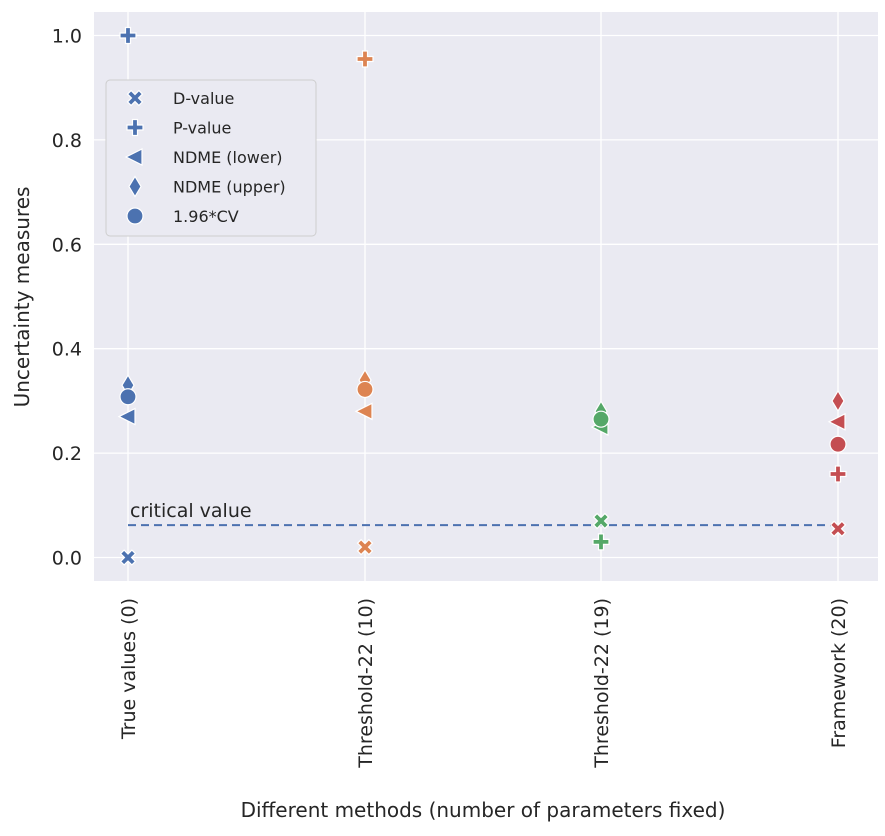 The width and height of the screenshot is (885, 836). What do you see at coordinates (67, 245) in the screenshot?
I see `y-tick-label: 0.6` at bounding box center [67, 245].